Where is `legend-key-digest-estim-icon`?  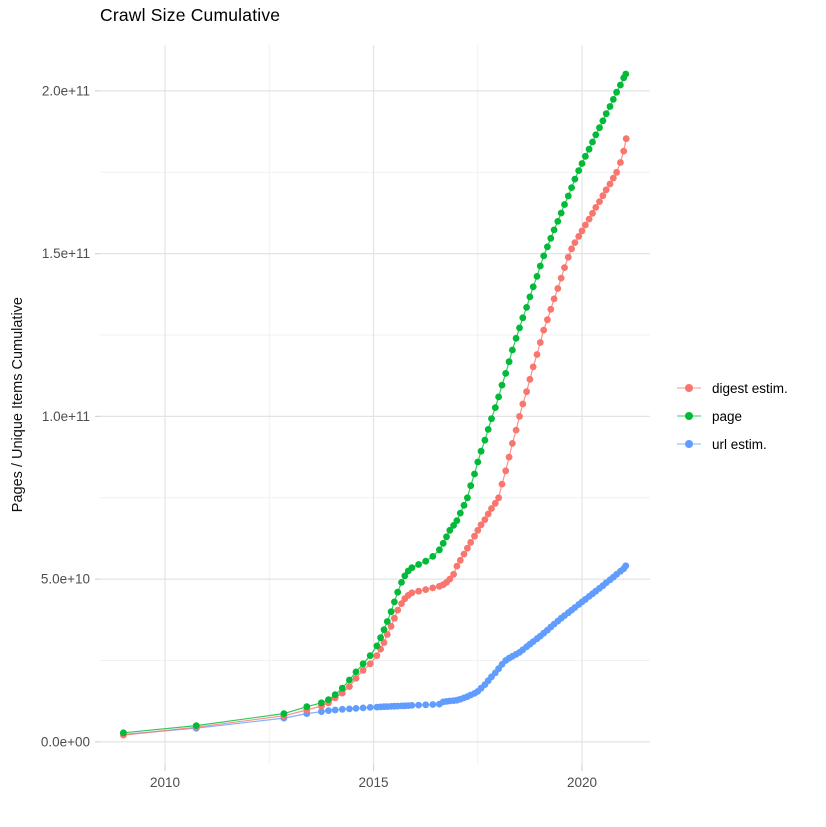
legend-key-digest-estim-icon is located at coordinates (689, 388).